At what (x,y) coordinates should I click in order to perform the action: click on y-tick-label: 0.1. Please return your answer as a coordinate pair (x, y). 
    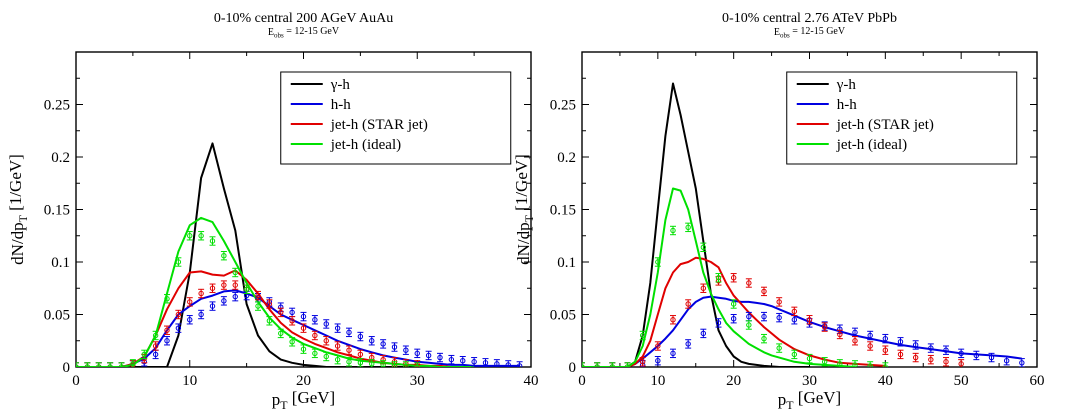
    Looking at the image, I should click on (60, 263).